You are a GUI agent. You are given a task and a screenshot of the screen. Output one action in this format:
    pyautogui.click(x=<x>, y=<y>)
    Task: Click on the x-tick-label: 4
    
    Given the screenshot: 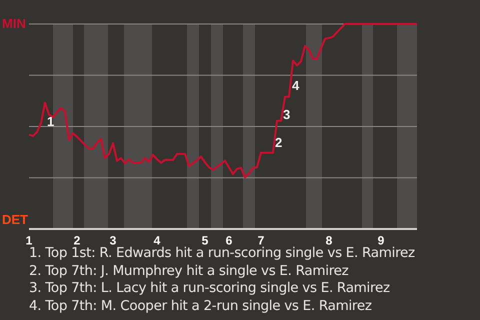 What is the action you would take?
    pyautogui.click(x=157, y=241)
    